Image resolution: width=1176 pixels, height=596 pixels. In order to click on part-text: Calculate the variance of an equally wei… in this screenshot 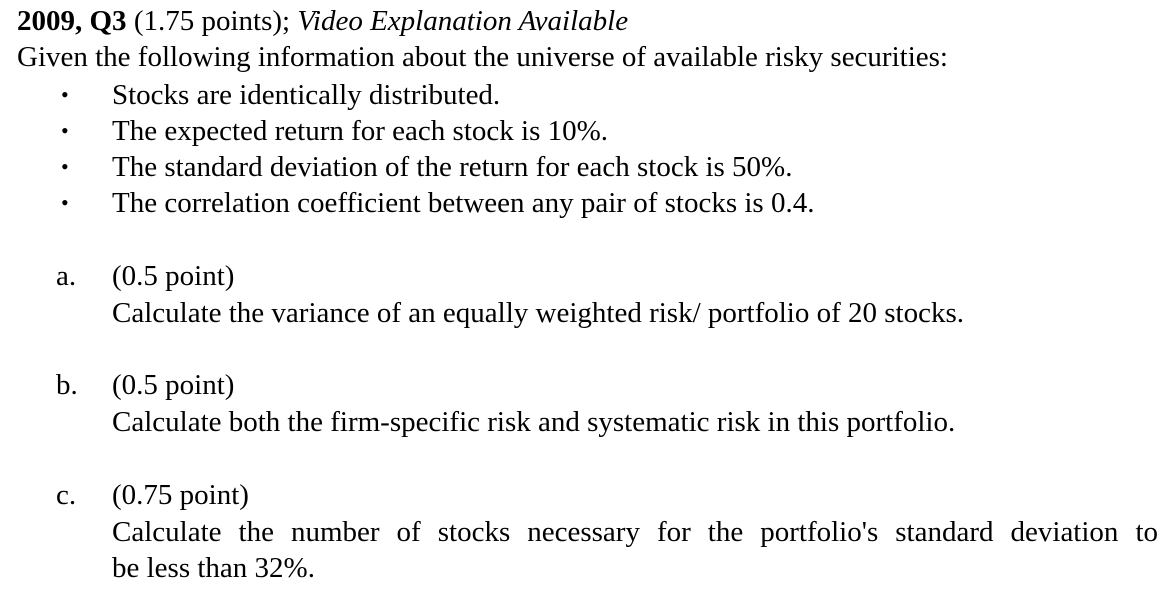, I will do `click(538, 313)`.